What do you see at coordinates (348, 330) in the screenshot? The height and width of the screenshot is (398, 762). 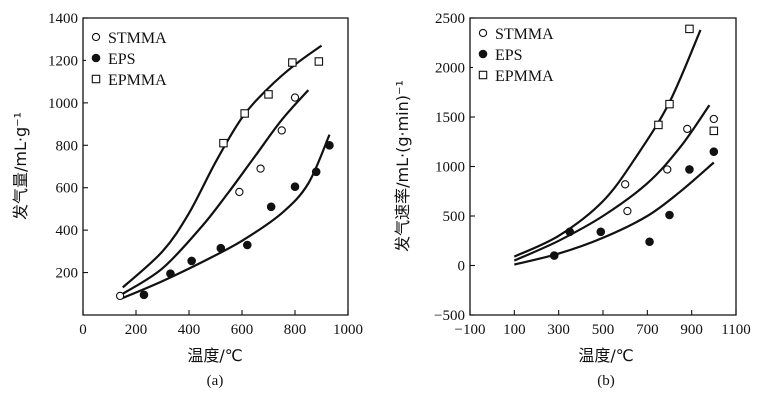 I see `x-tick-label: 1000` at bounding box center [348, 330].